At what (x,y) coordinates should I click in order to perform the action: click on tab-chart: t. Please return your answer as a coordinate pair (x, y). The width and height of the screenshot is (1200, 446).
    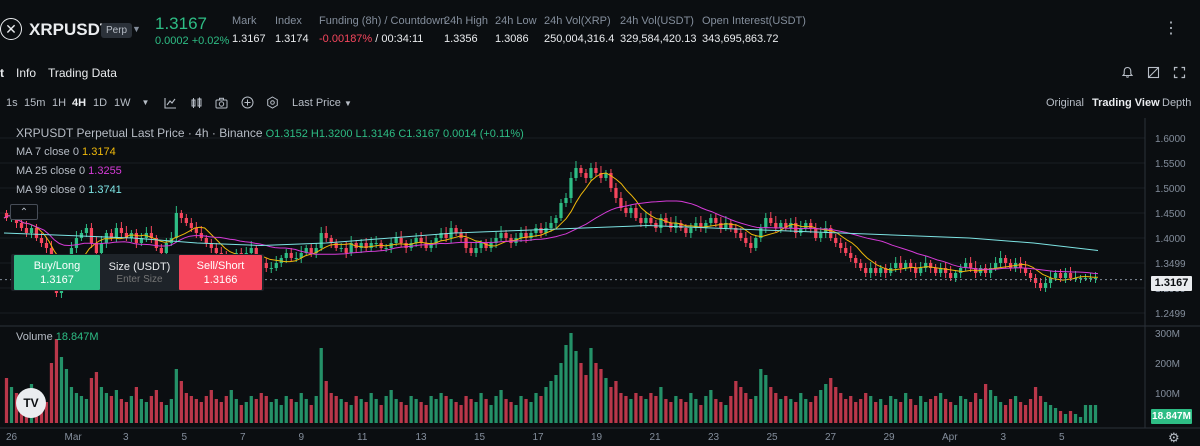
    Looking at the image, I should click on (2, 73).